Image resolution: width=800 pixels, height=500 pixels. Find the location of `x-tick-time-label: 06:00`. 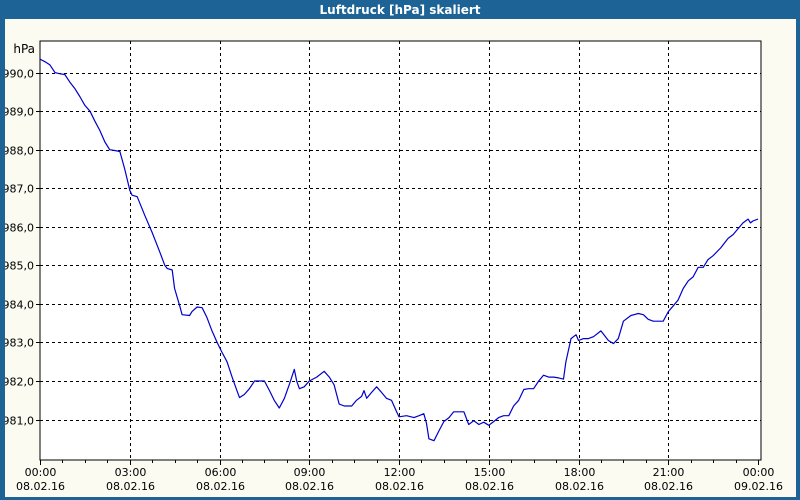

x-tick-time-label: 06:00 is located at coordinates (221, 472).